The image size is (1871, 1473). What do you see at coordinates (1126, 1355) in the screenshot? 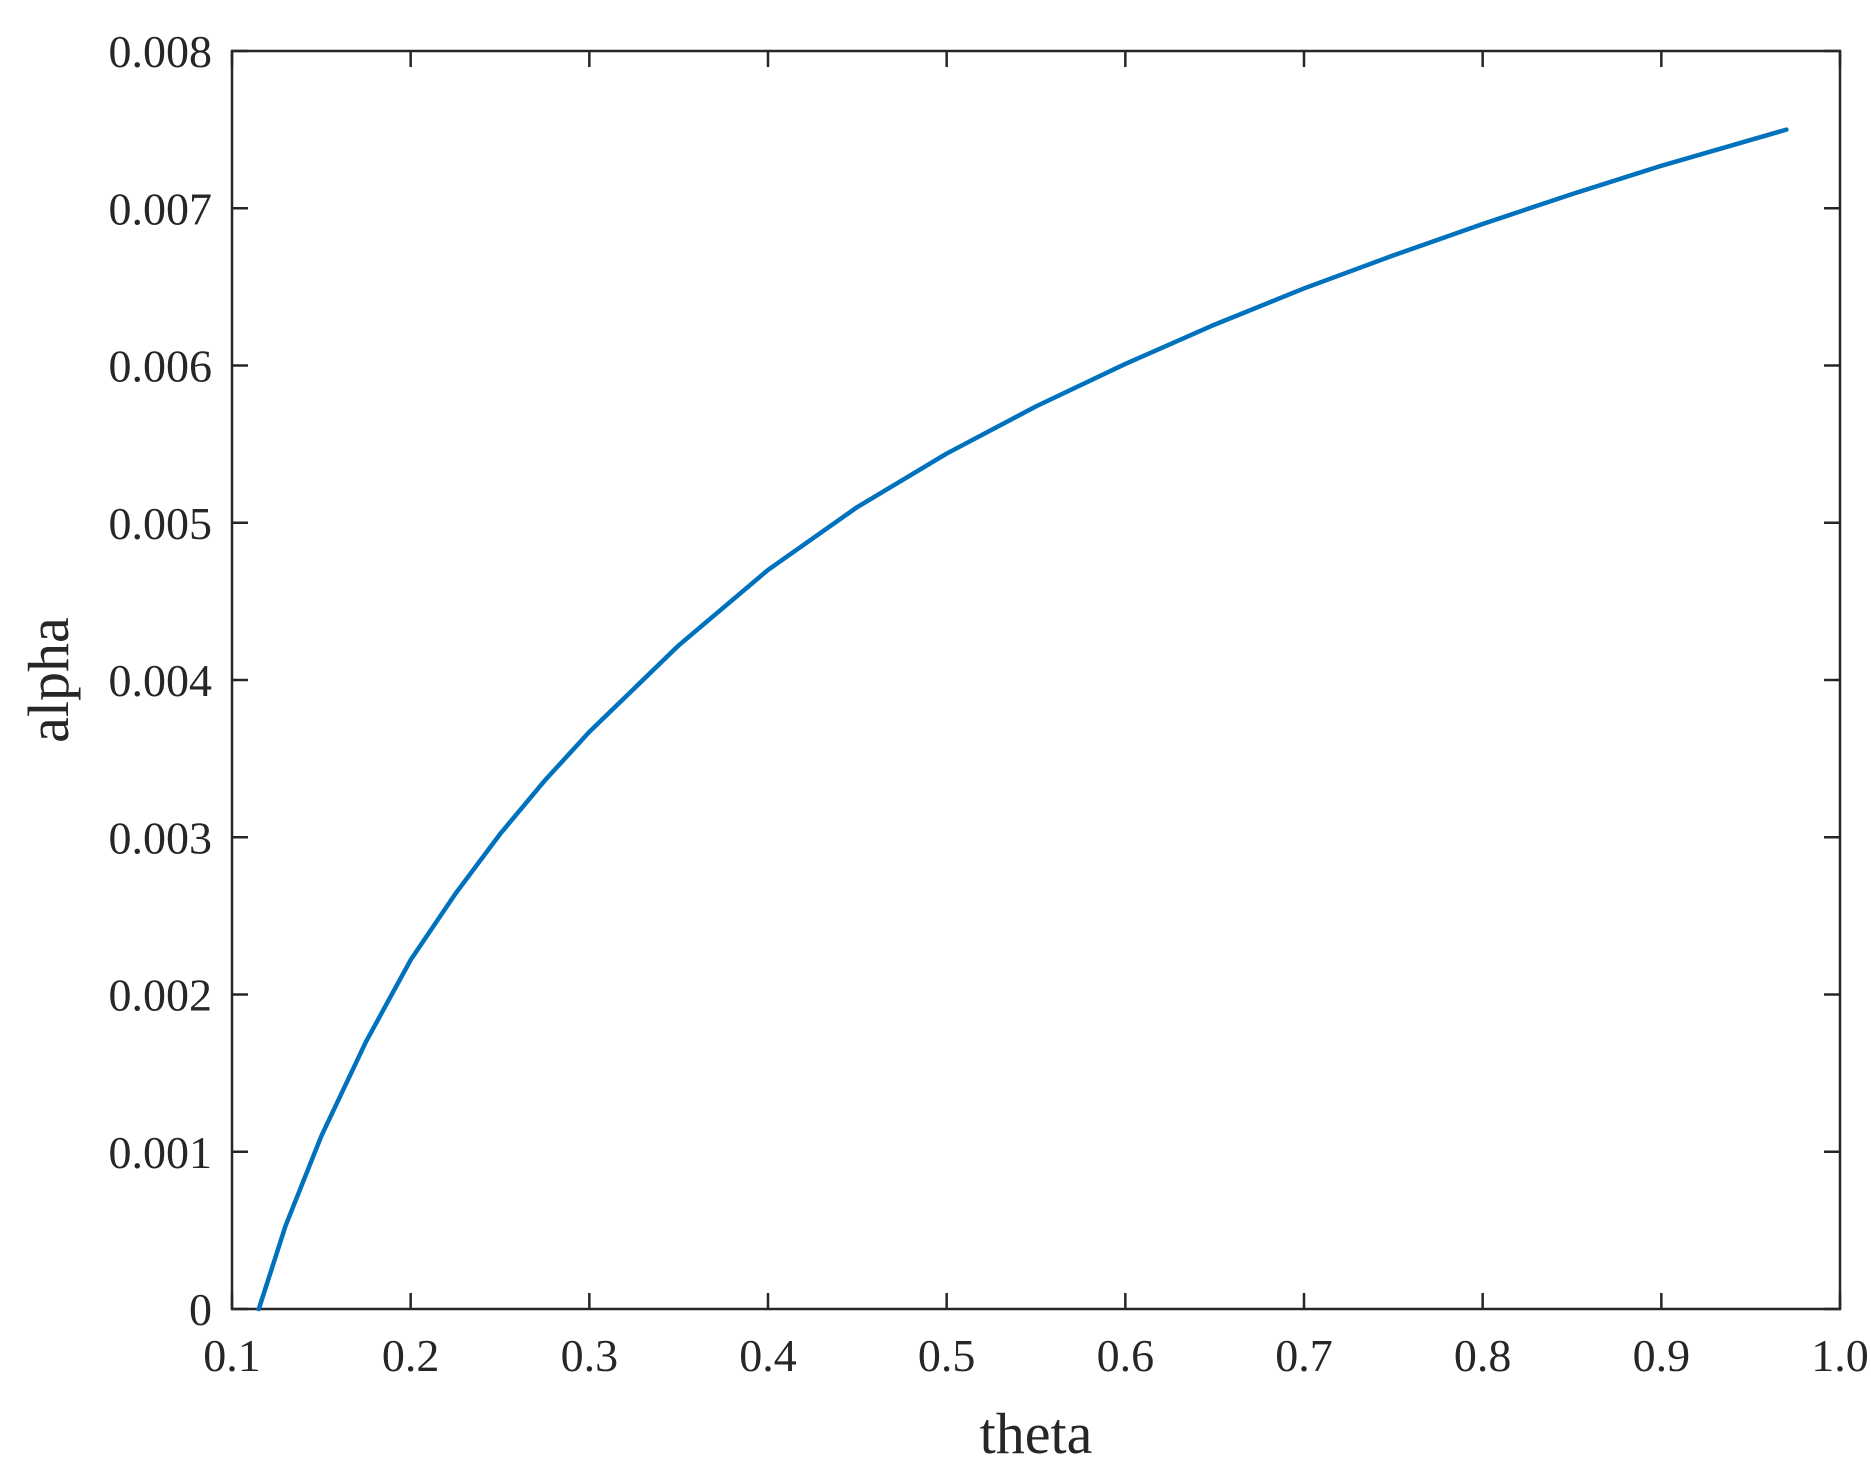
I see `x-tick-label: 0.6` at bounding box center [1126, 1355].